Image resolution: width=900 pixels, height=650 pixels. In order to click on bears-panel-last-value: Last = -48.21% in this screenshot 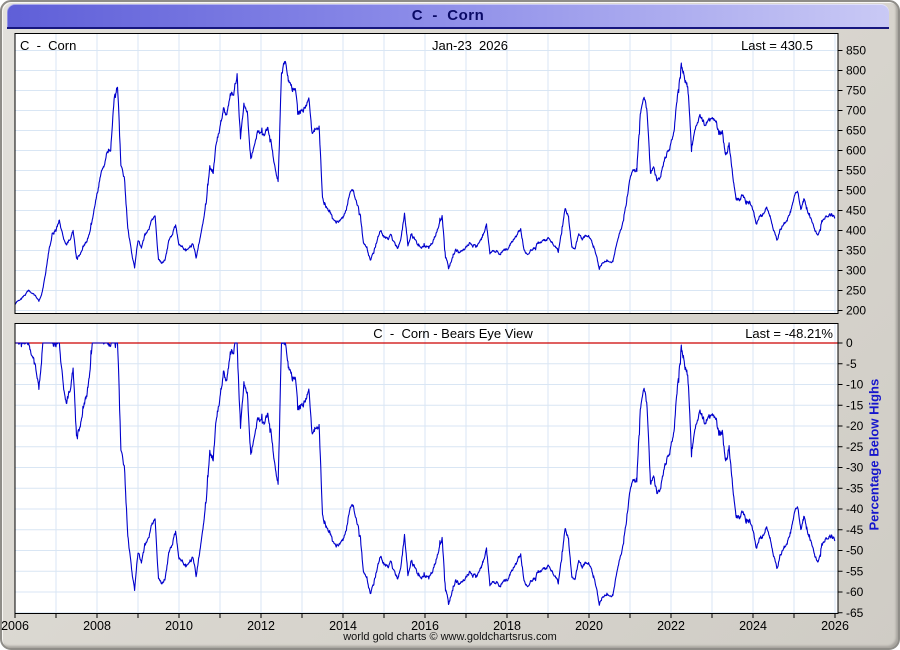, I will do `click(789, 333)`.